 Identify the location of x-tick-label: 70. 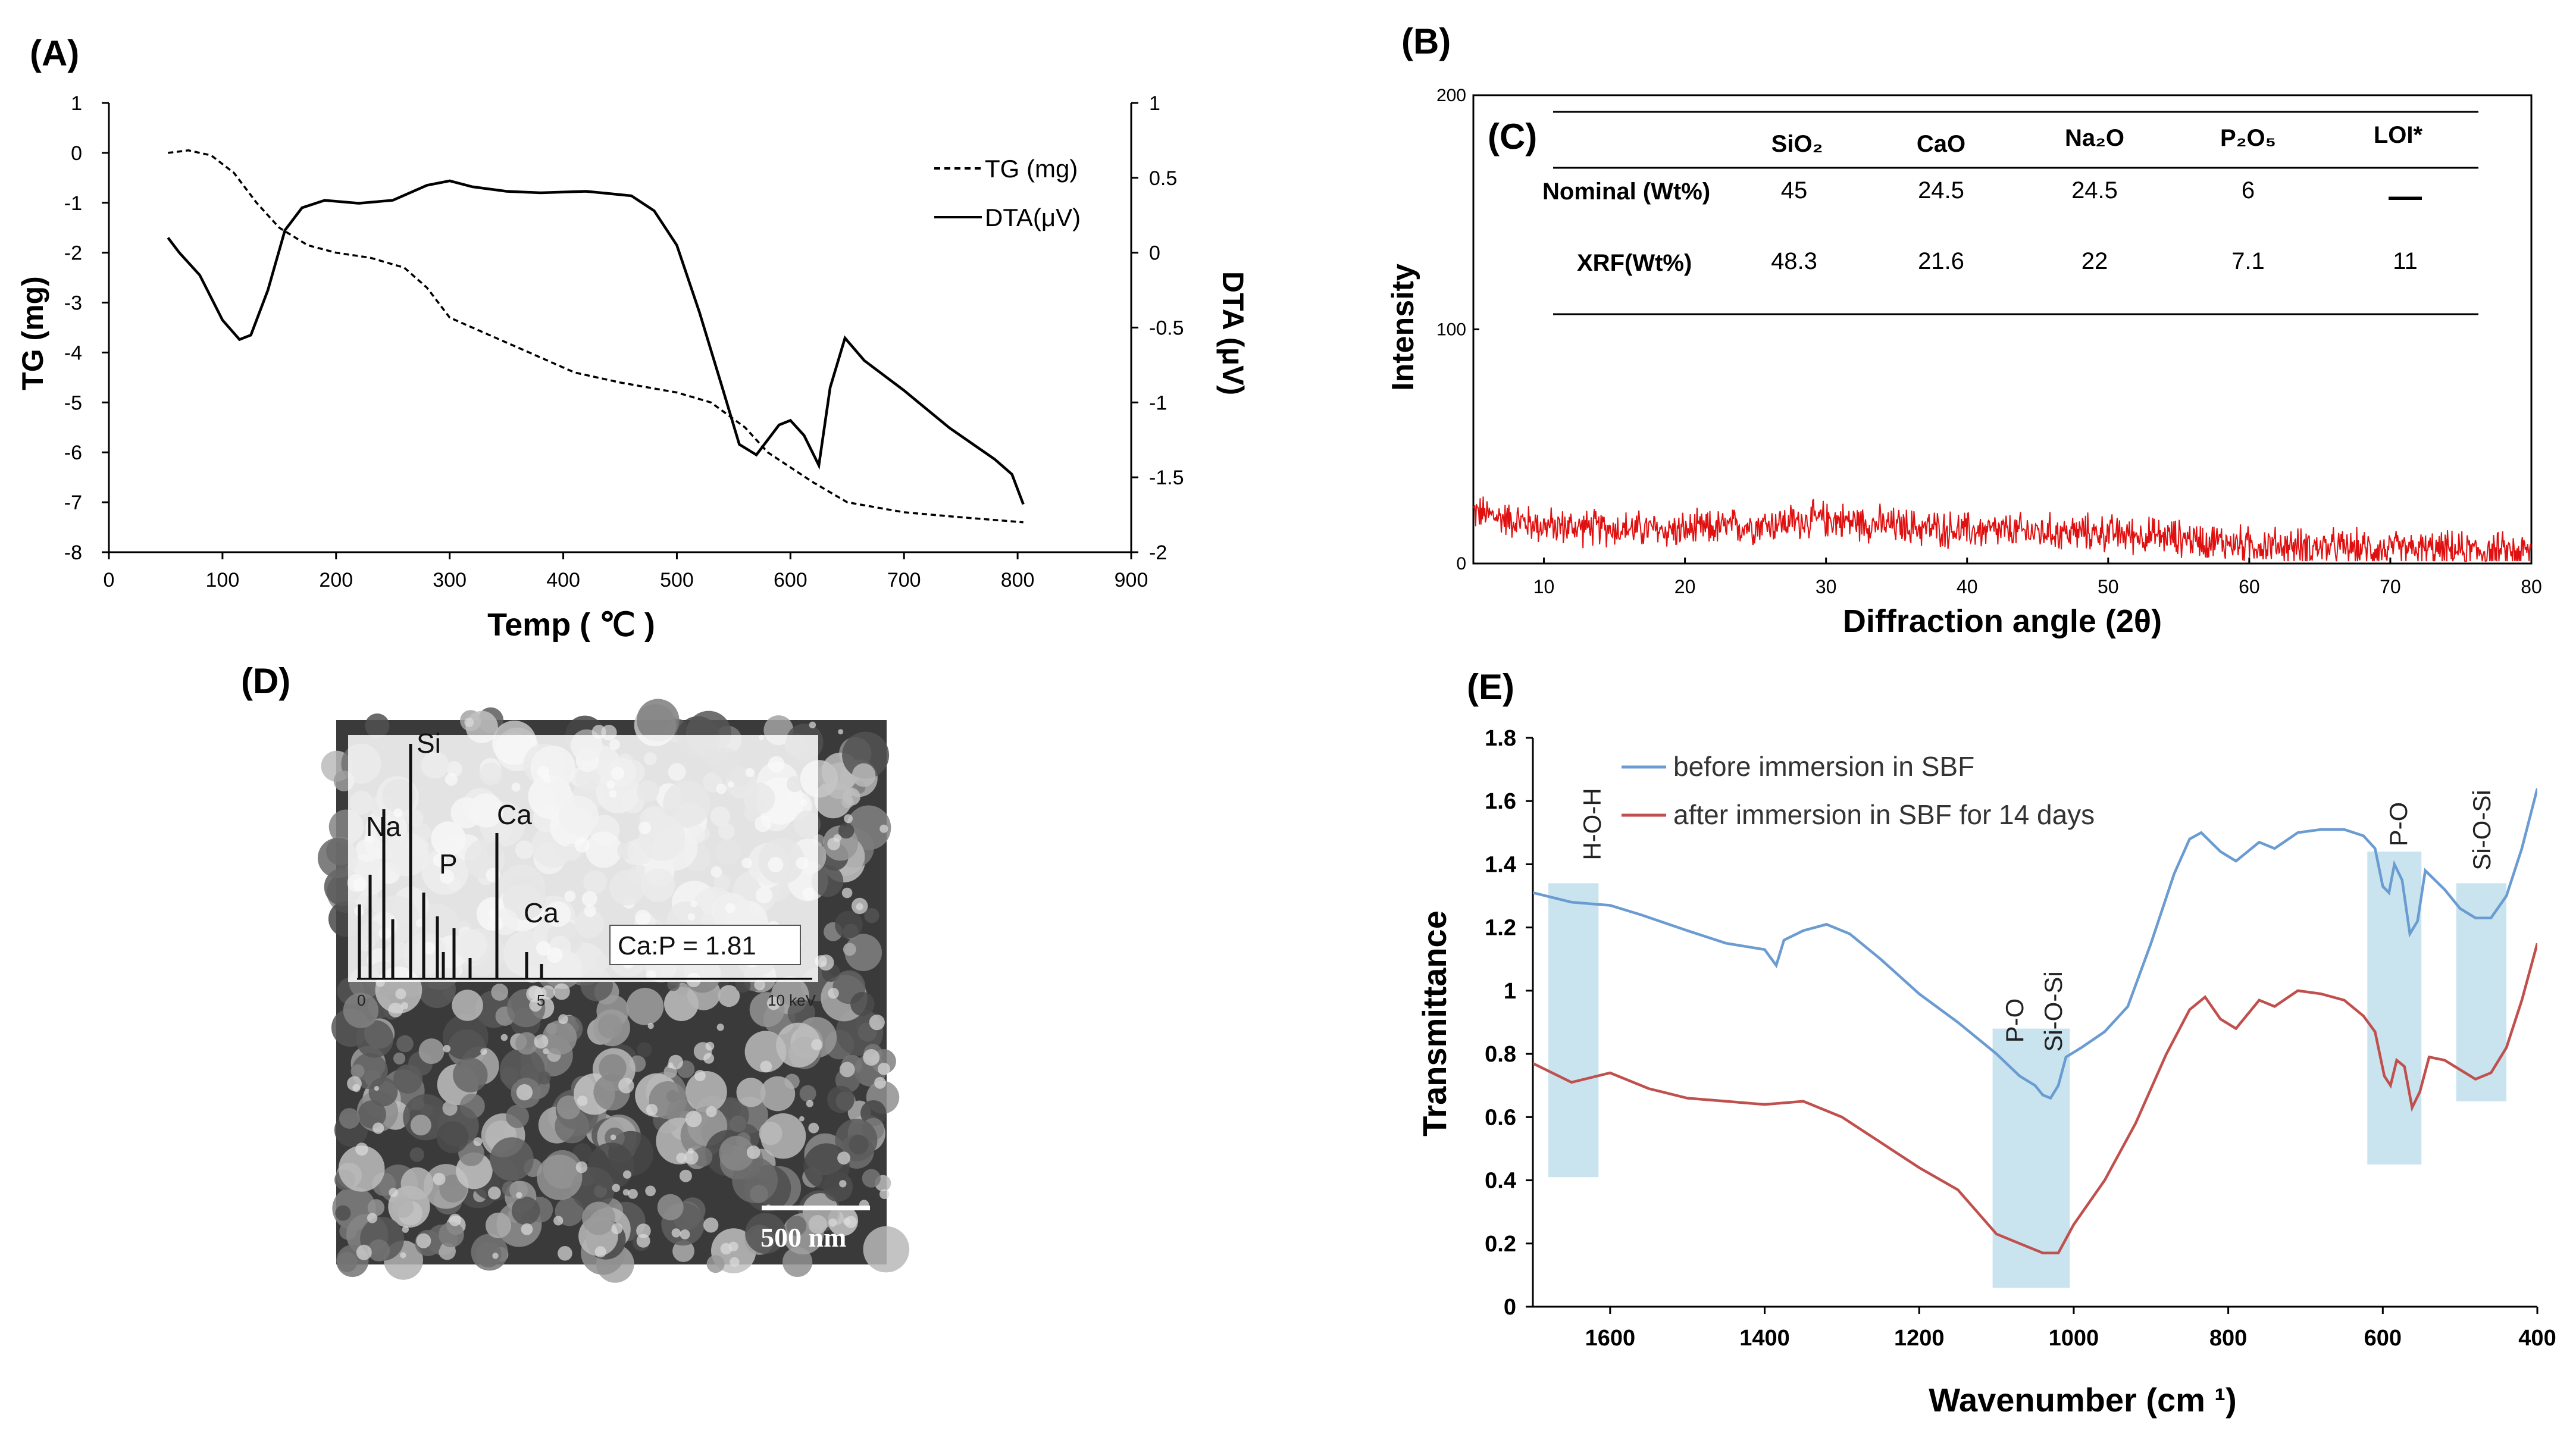
(2390, 586).